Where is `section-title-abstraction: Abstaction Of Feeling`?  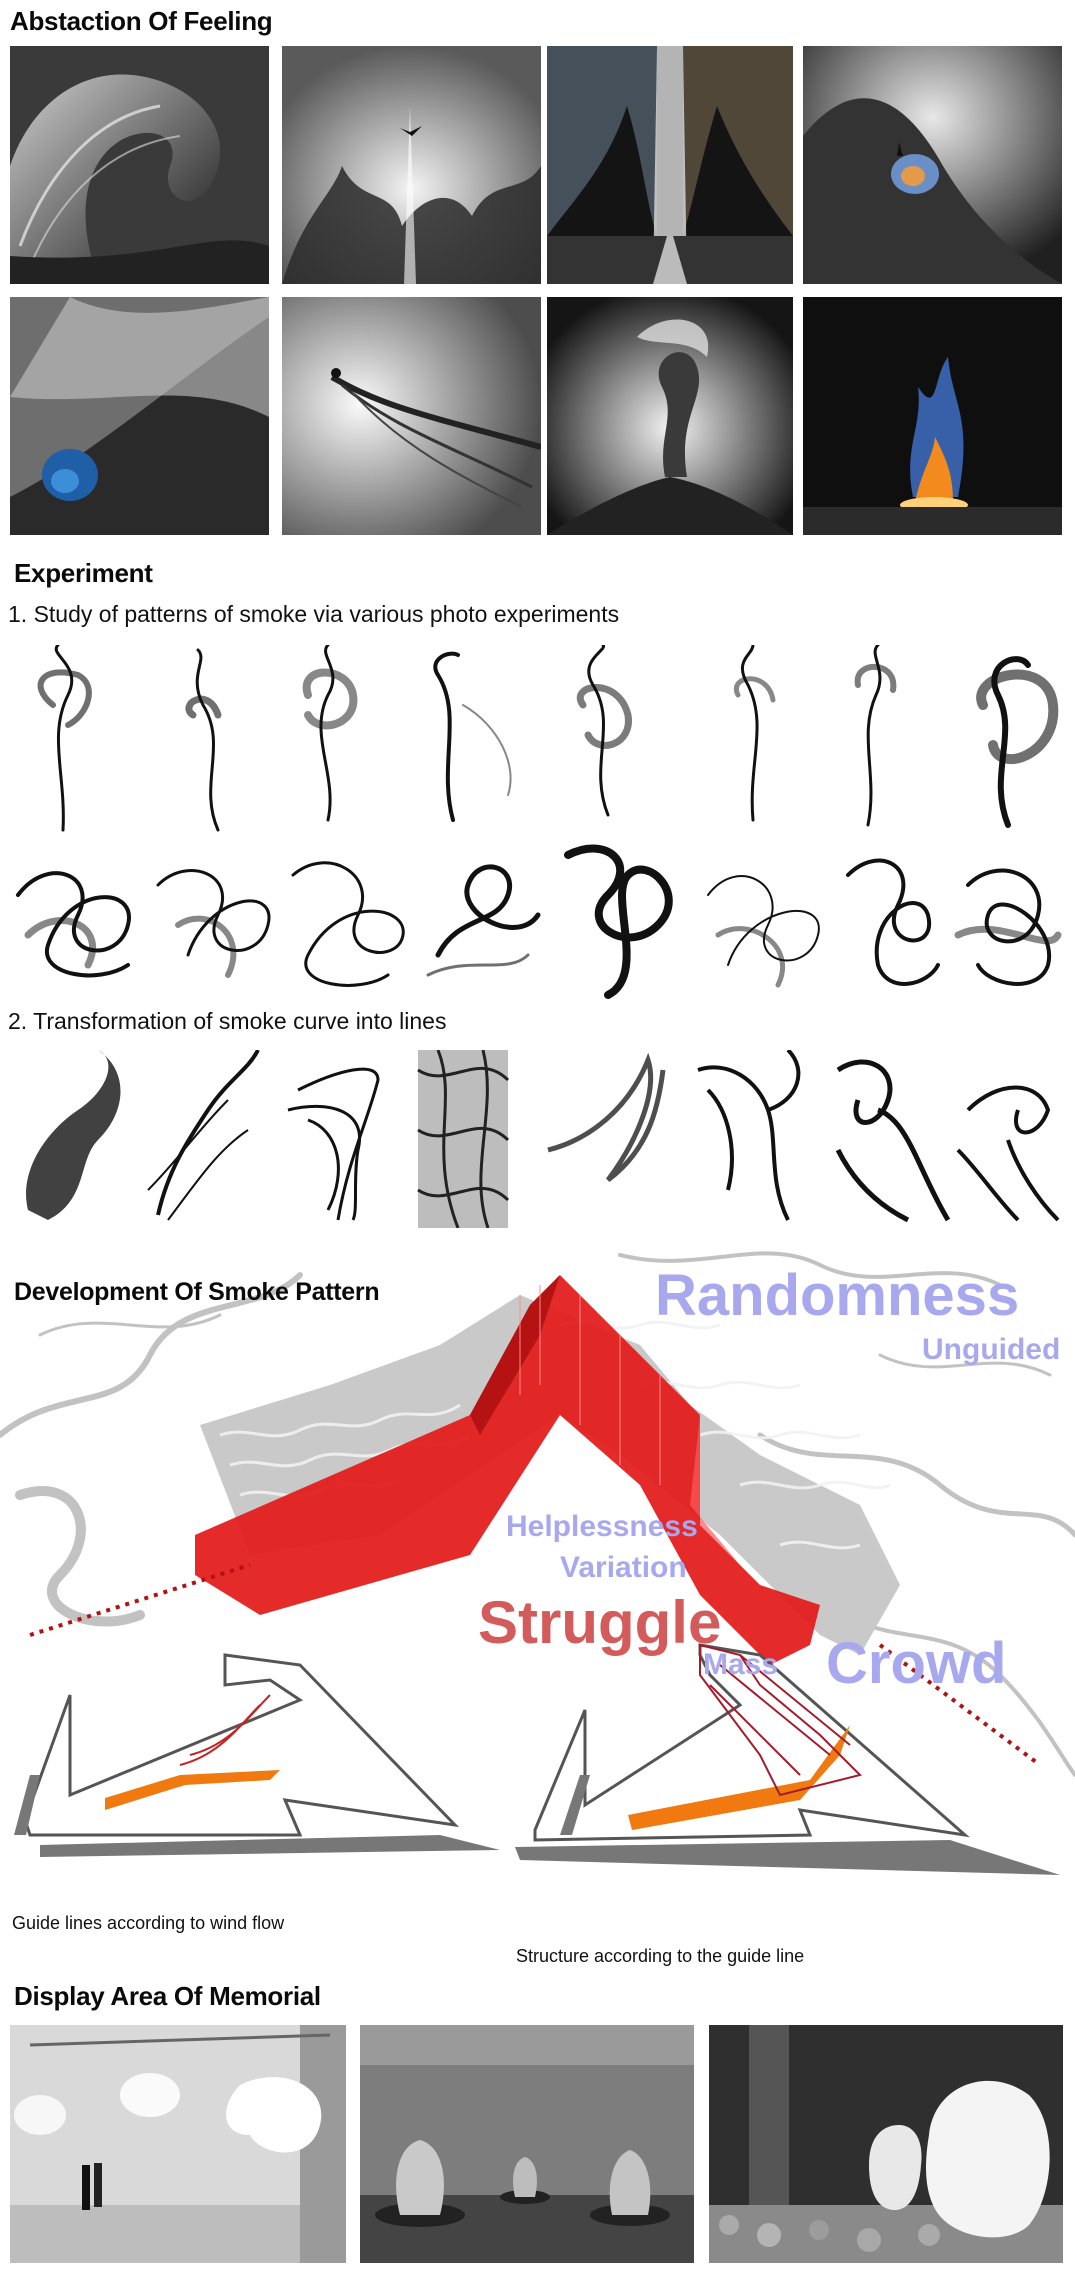
section-title-abstraction: Abstaction Of Feeling is located at coordinates (141, 21).